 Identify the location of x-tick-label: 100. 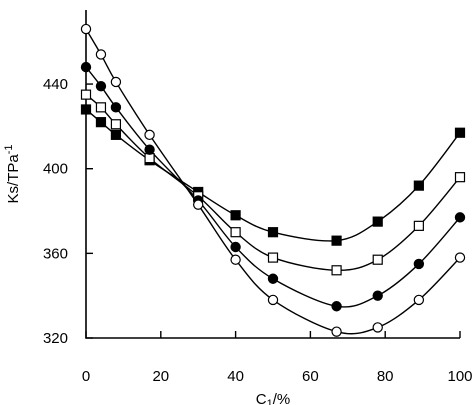
(459, 376).